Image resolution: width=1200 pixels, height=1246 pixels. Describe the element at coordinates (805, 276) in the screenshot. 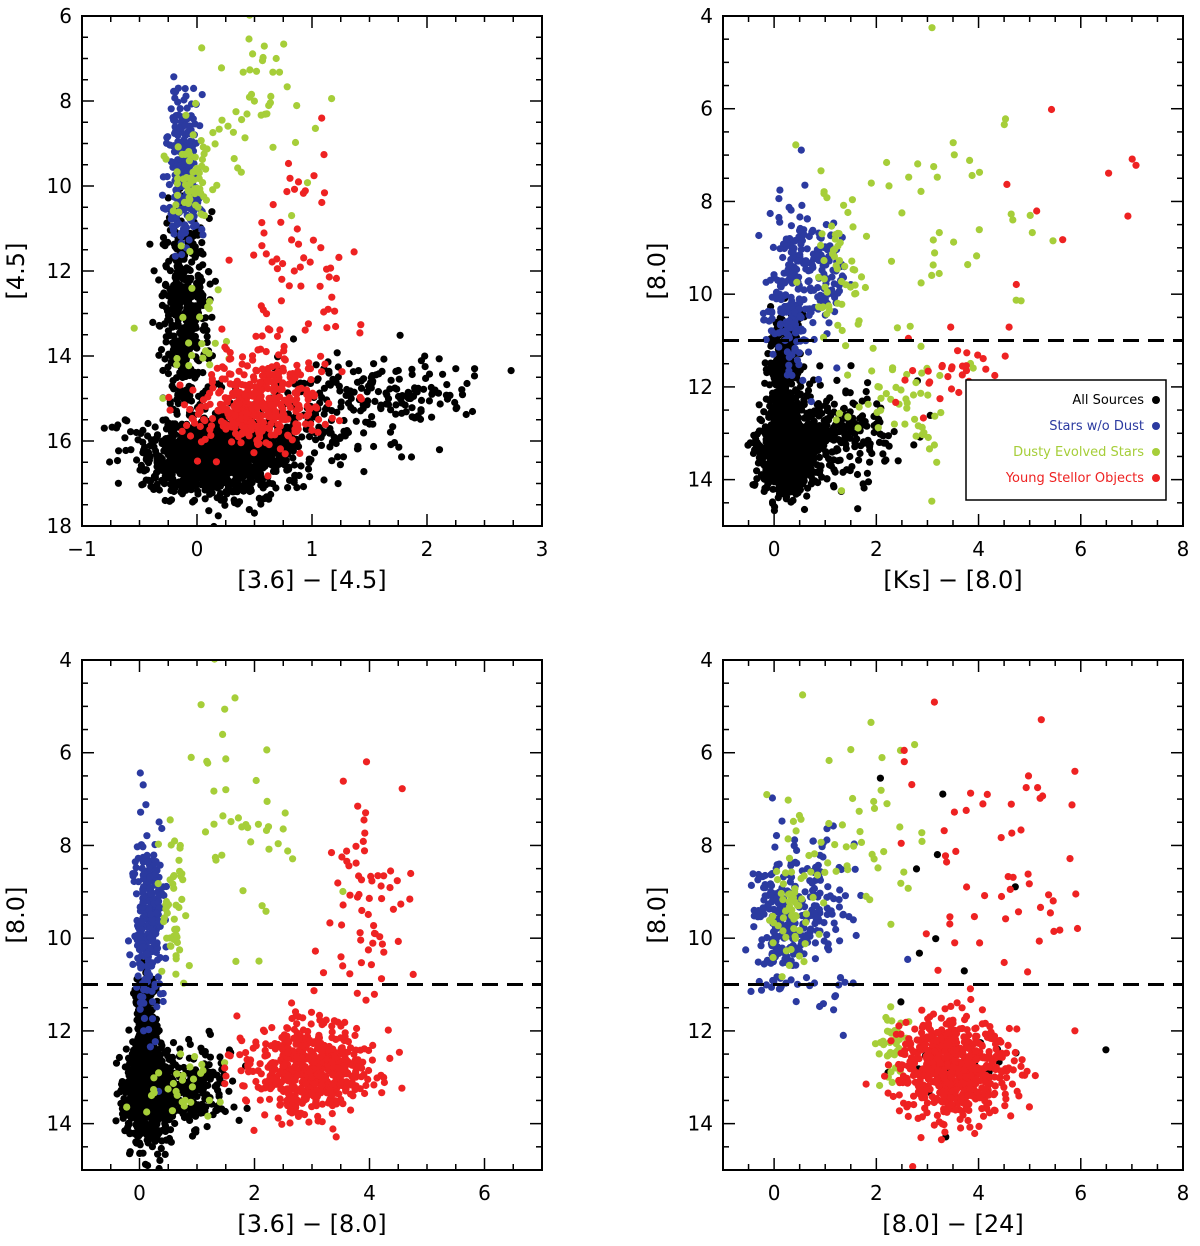

I see `series-stars_no_dust` at that location.